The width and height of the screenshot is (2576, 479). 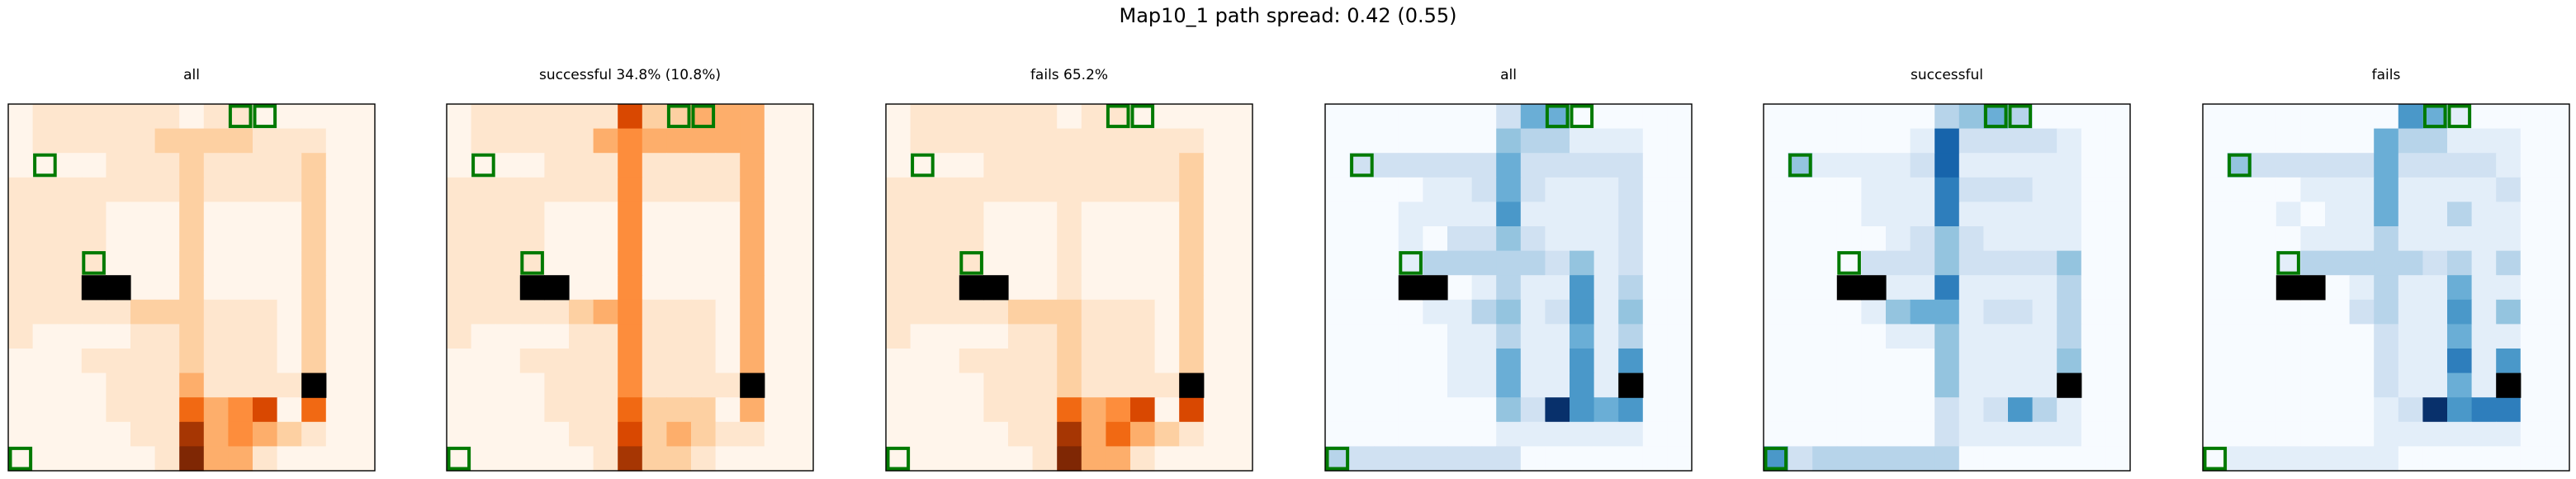 I want to click on axes-frame, so click(x=1947, y=288).